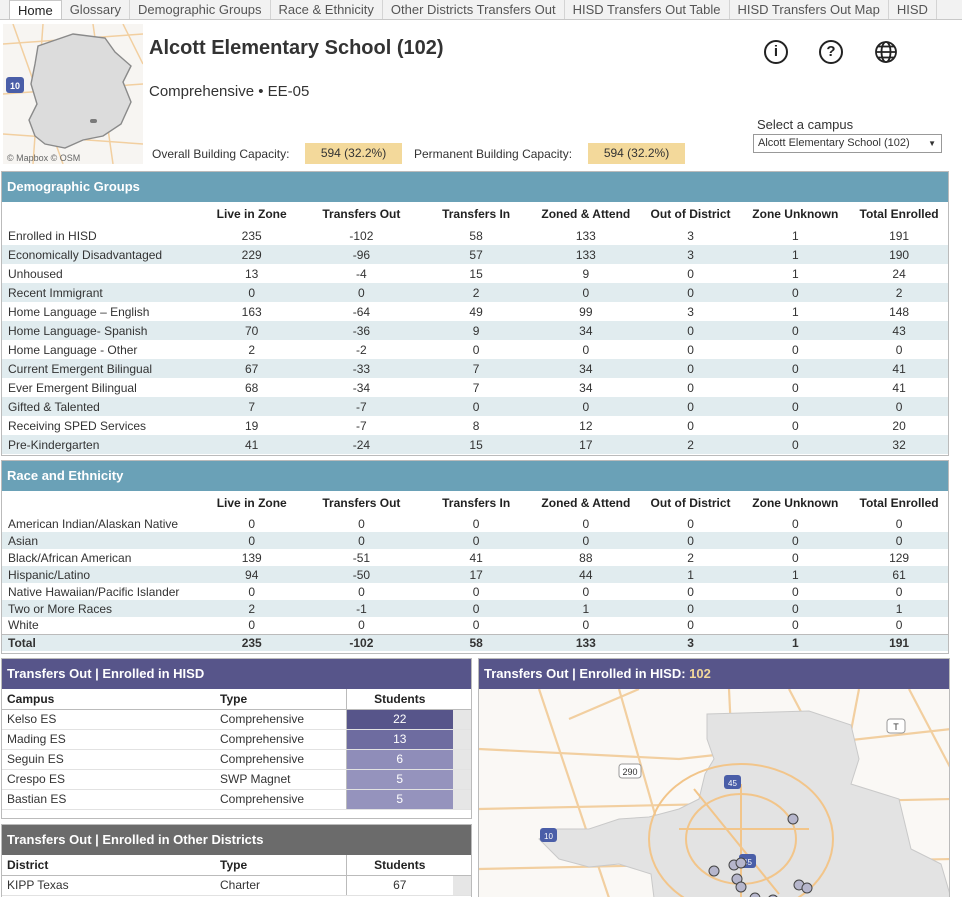 The height and width of the screenshot is (897, 962). Describe the element at coordinates (475, 591) in the screenshot. I see `table-row: Native Hawaiian/Pacific Islander 0 0 0 0 0 0 0` at that location.